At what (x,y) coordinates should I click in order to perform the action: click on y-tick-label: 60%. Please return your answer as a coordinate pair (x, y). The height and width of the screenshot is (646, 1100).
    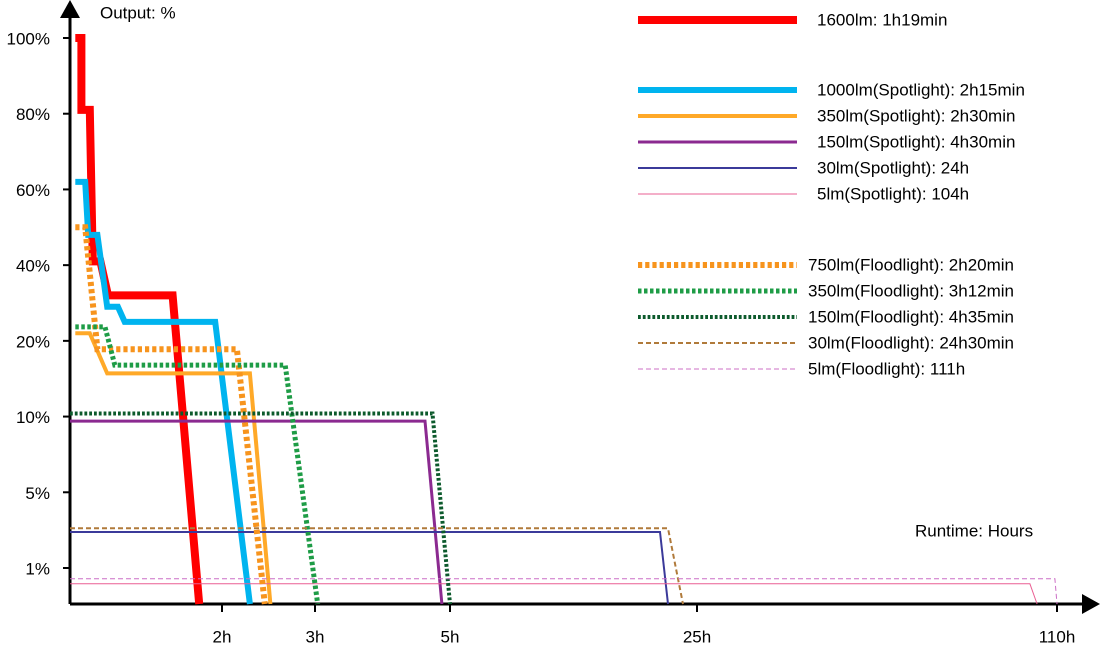
    Looking at the image, I should click on (33, 190).